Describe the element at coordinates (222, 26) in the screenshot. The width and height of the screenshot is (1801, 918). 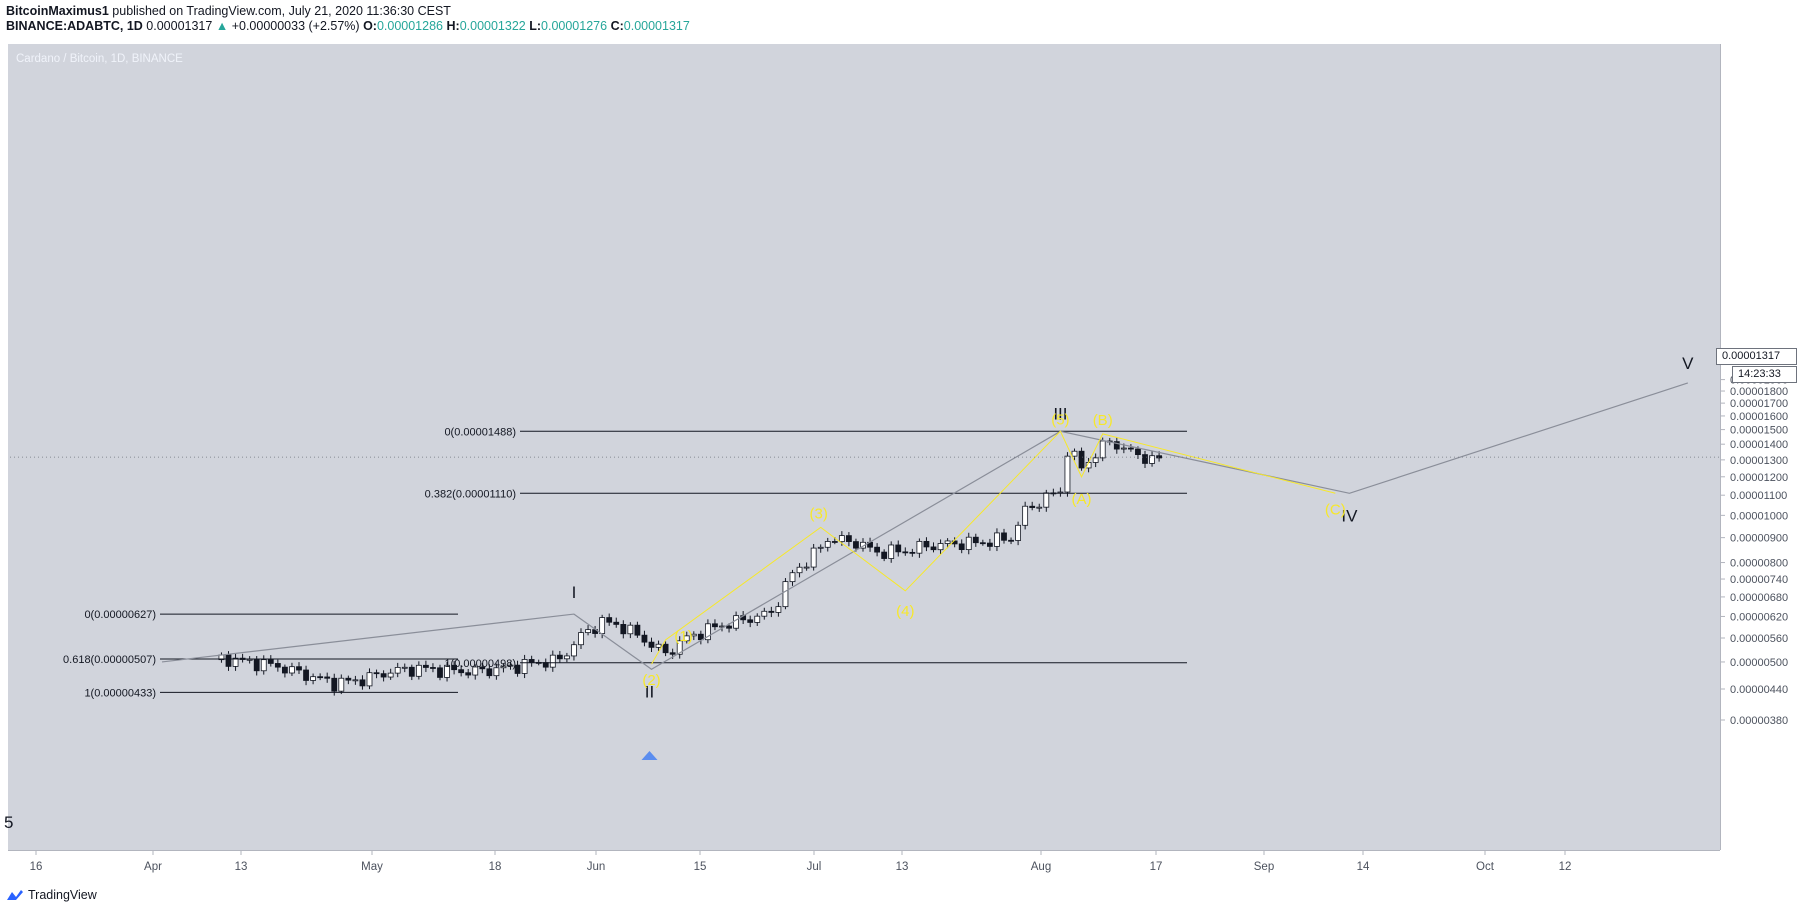
I see `change-up-icon: ▲` at that location.